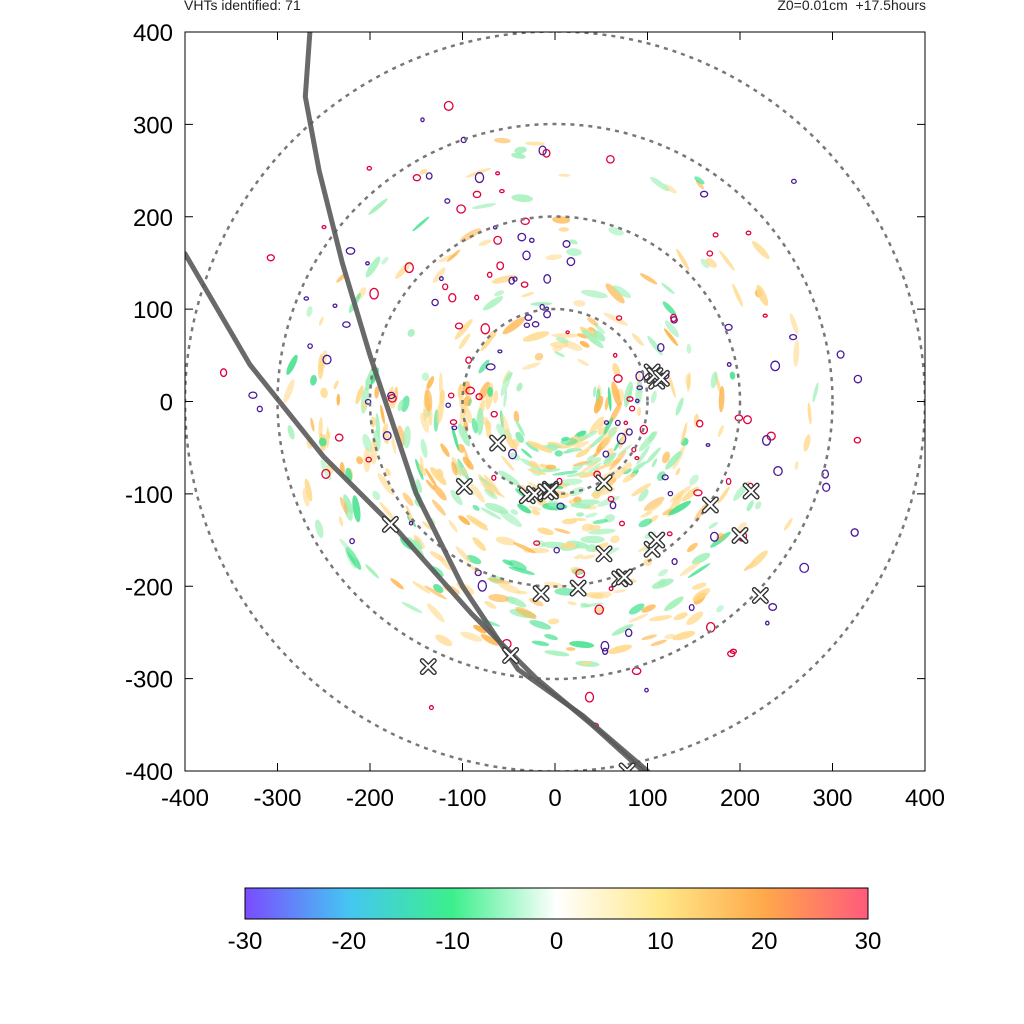 The height and width of the screenshot is (1024, 1024). I want to click on colorbar-tick-label: 10, so click(660, 941).